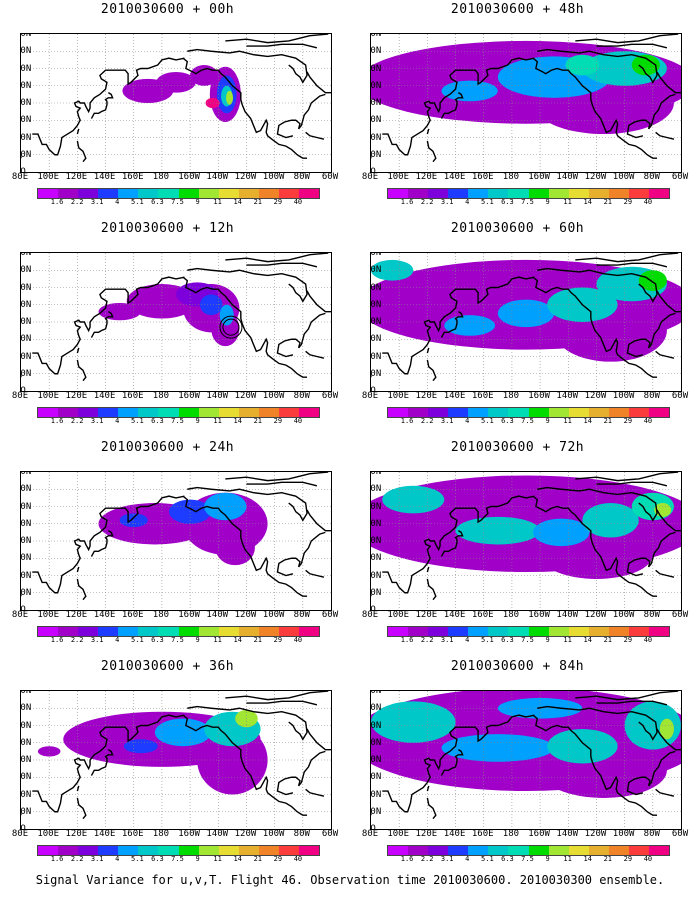  Describe the element at coordinates (26, 120) in the screenshot. I see `lat-label: 30N` at that location.